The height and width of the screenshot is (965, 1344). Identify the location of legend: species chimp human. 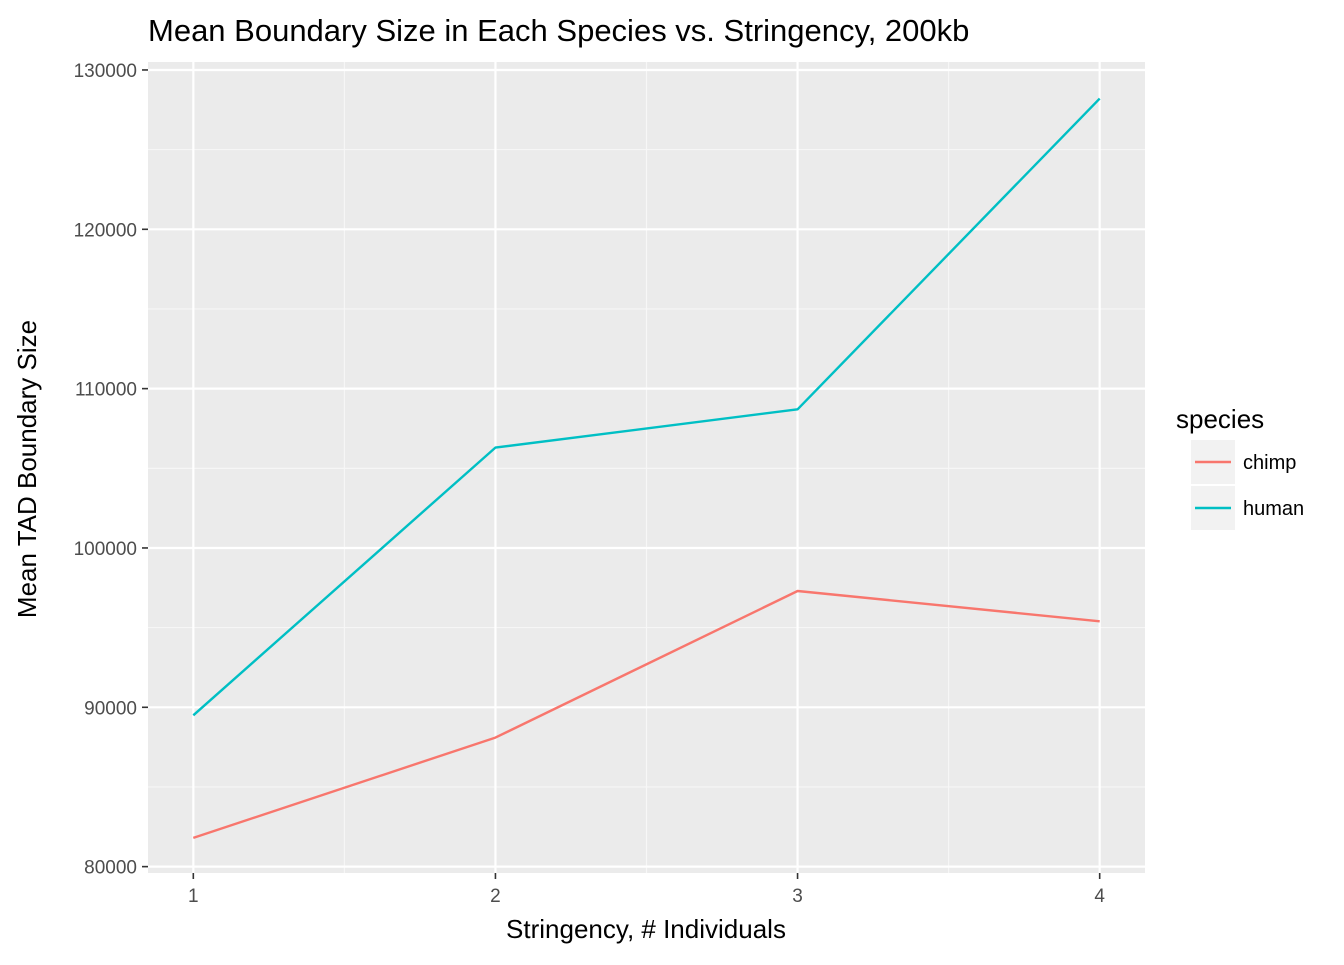
(1240, 467).